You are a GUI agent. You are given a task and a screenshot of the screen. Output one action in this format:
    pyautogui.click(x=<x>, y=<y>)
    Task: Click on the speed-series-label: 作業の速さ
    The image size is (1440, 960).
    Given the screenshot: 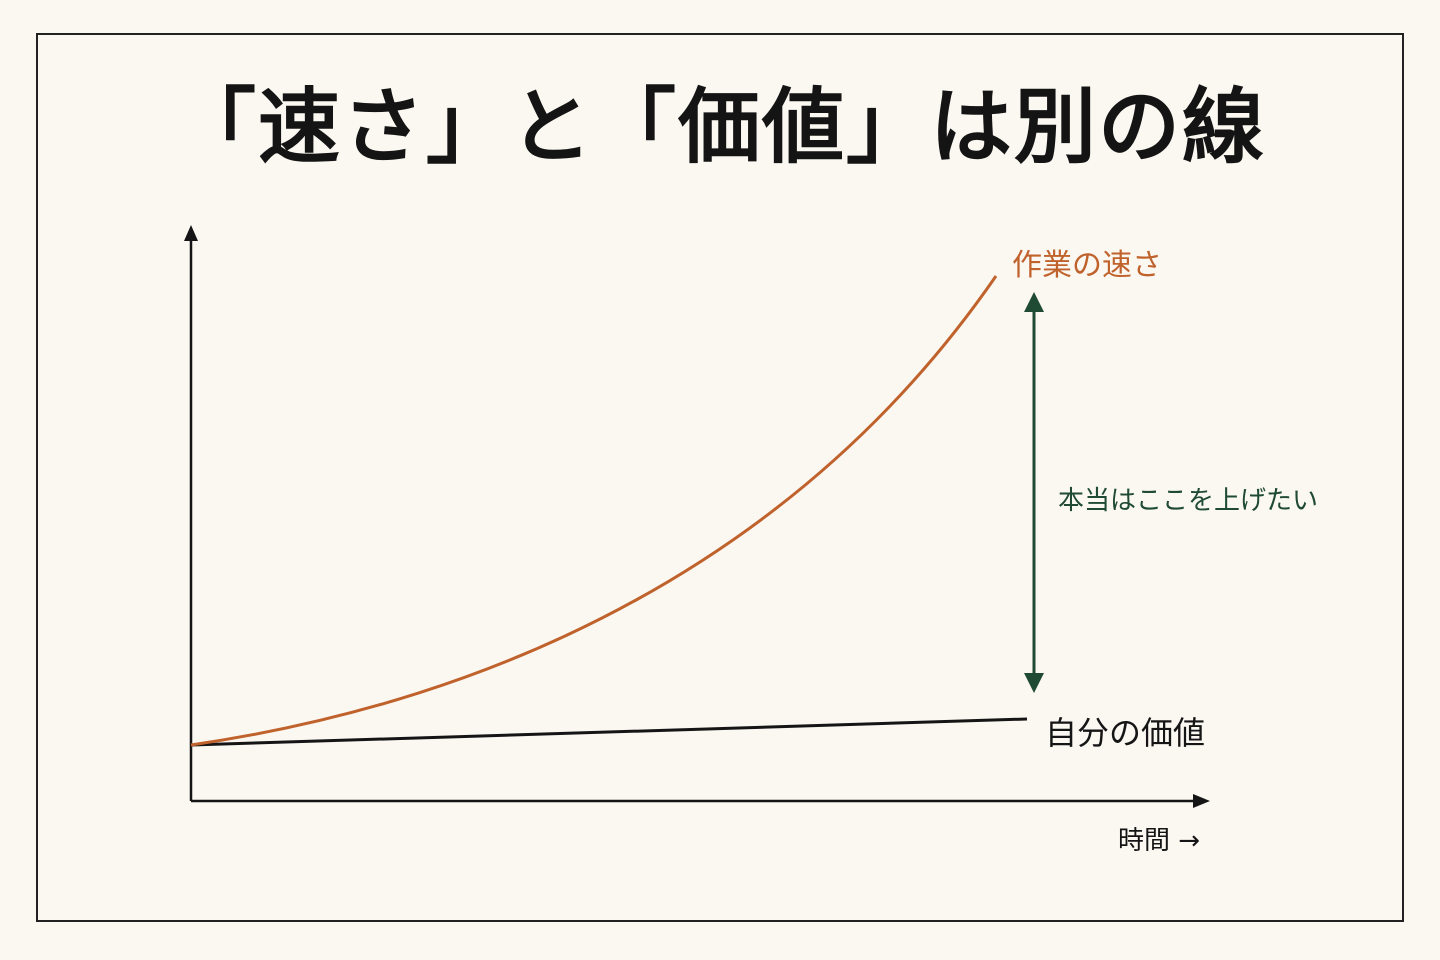 What is the action you would take?
    pyautogui.click(x=1087, y=265)
    